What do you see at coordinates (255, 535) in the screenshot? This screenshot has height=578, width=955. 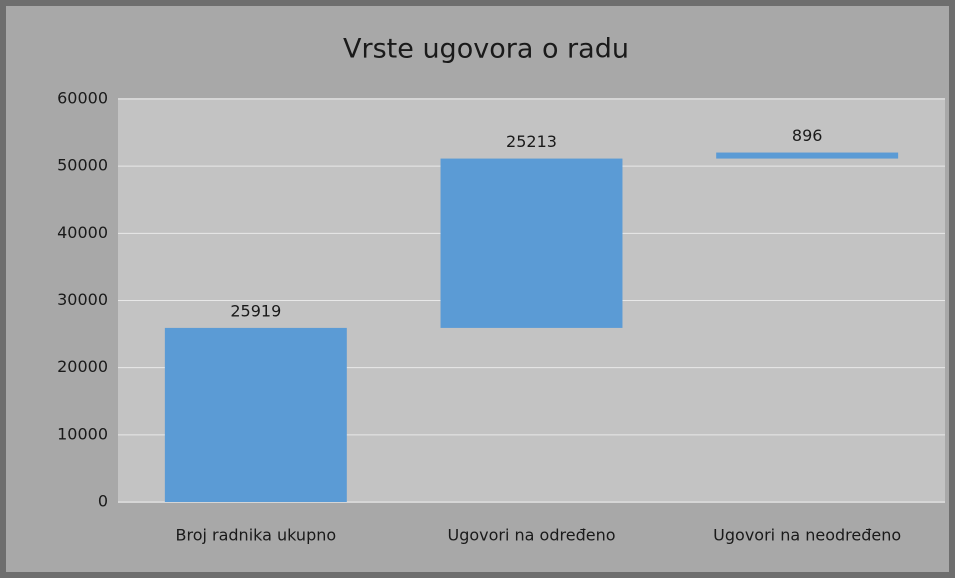 I see `x-tick-label: Broj radnika ukupno` at bounding box center [255, 535].